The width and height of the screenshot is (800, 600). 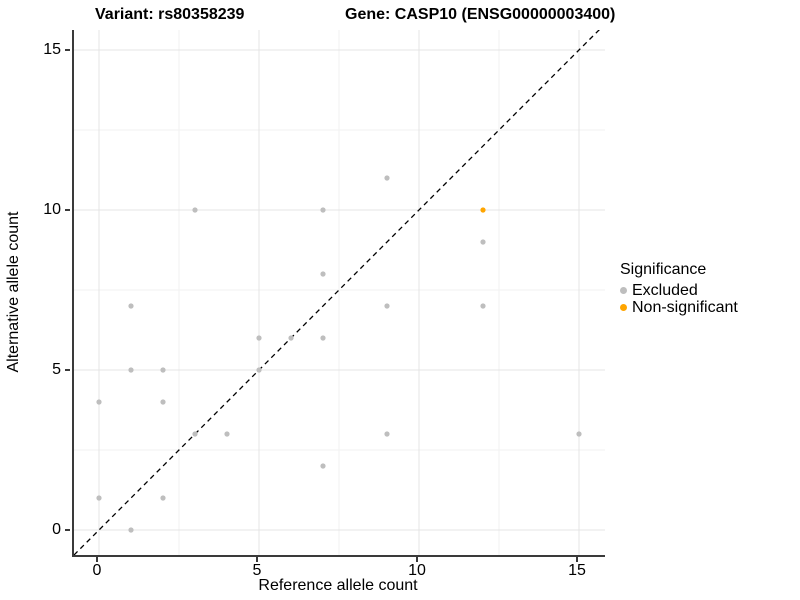 I want to click on legend-title: Significance, so click(x=663, y=269).